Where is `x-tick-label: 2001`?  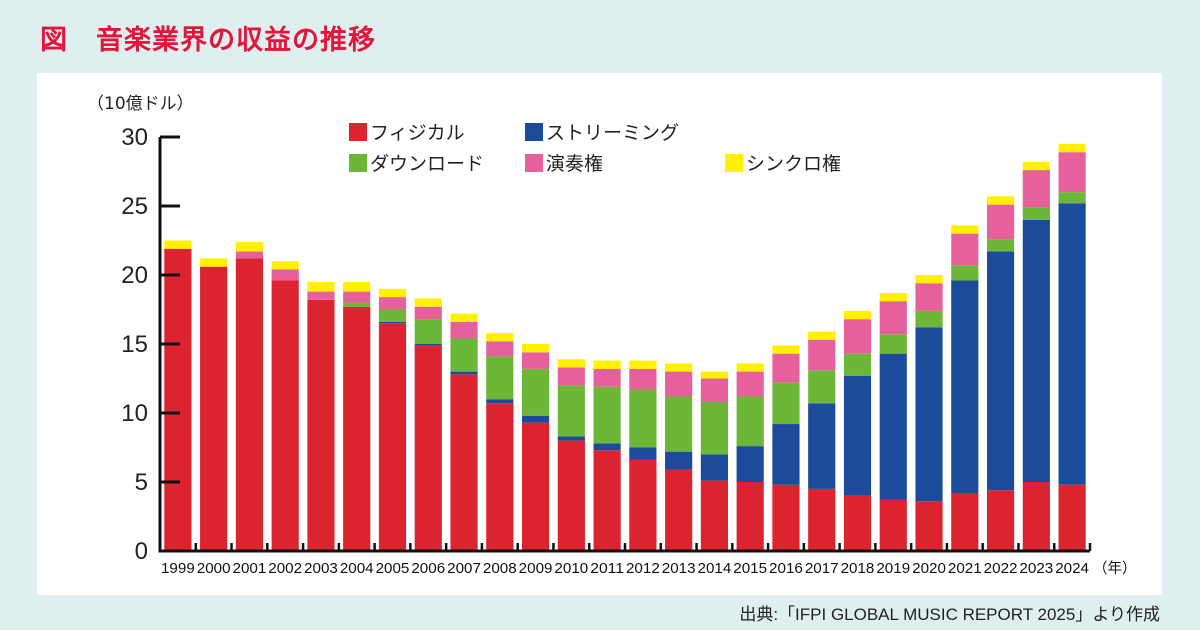
x-tick-label: 2001 is located at coordinates (250, 569).